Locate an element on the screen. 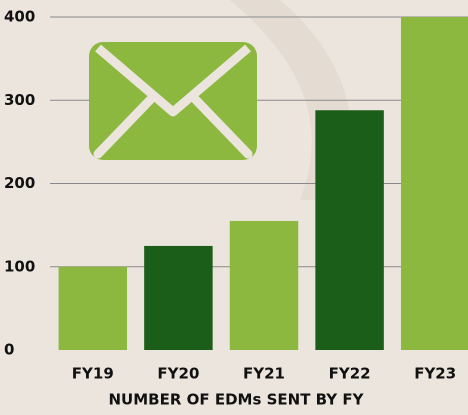  x-tick-label: FY19 is located at coordinates (93, 374).